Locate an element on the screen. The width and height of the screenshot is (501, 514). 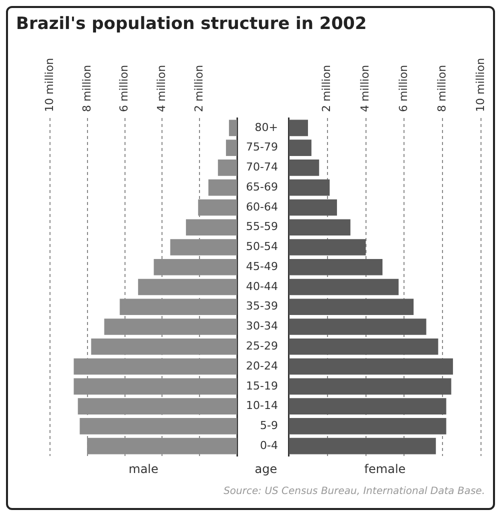
y-axis-title: age is located at coordinates (266, 469).